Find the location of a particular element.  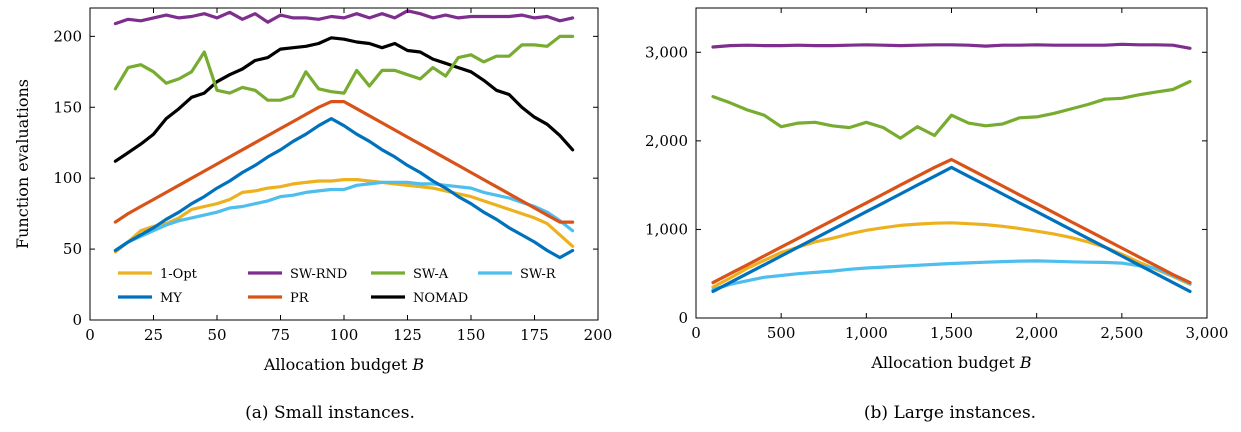

y-tick-label: 2,000 is located at coordinates (666, 141).